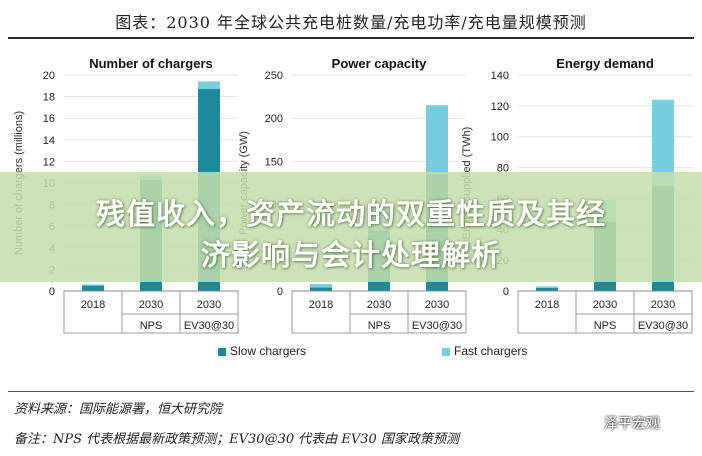  I want to click on x-tick-label-2-0: 2018, so click(321, 305).